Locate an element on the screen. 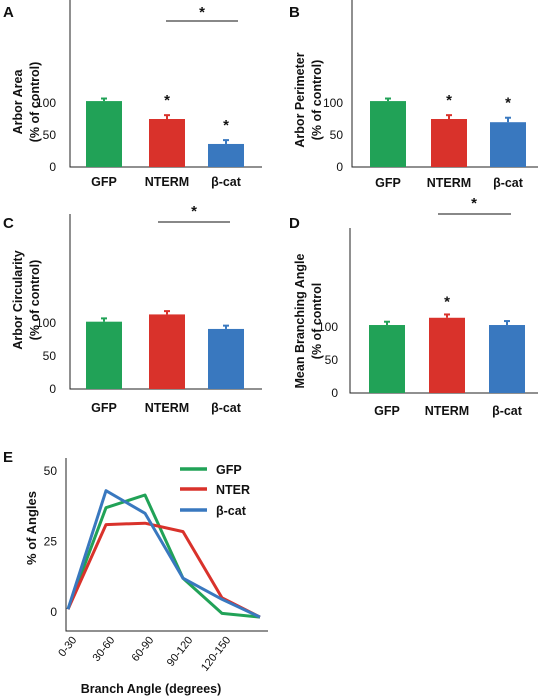  panel-d-category-beta-cat: β-cat is located at coordinates (507, 411).